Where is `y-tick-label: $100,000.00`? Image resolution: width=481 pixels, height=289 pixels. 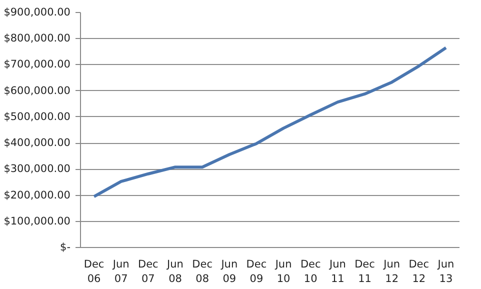 y-tick-label: $100,000.00 is located at coordinates (37, 221).